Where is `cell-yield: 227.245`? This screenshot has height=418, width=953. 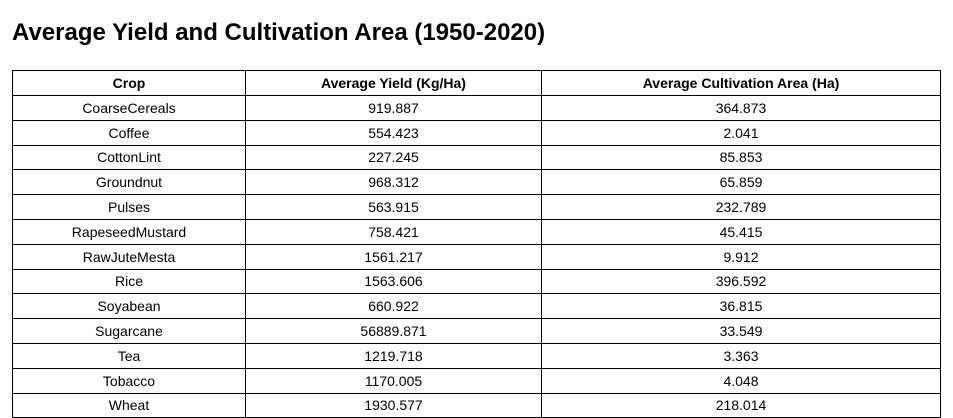
cell-yield: 227.245 is located at coordinates (393, 157).